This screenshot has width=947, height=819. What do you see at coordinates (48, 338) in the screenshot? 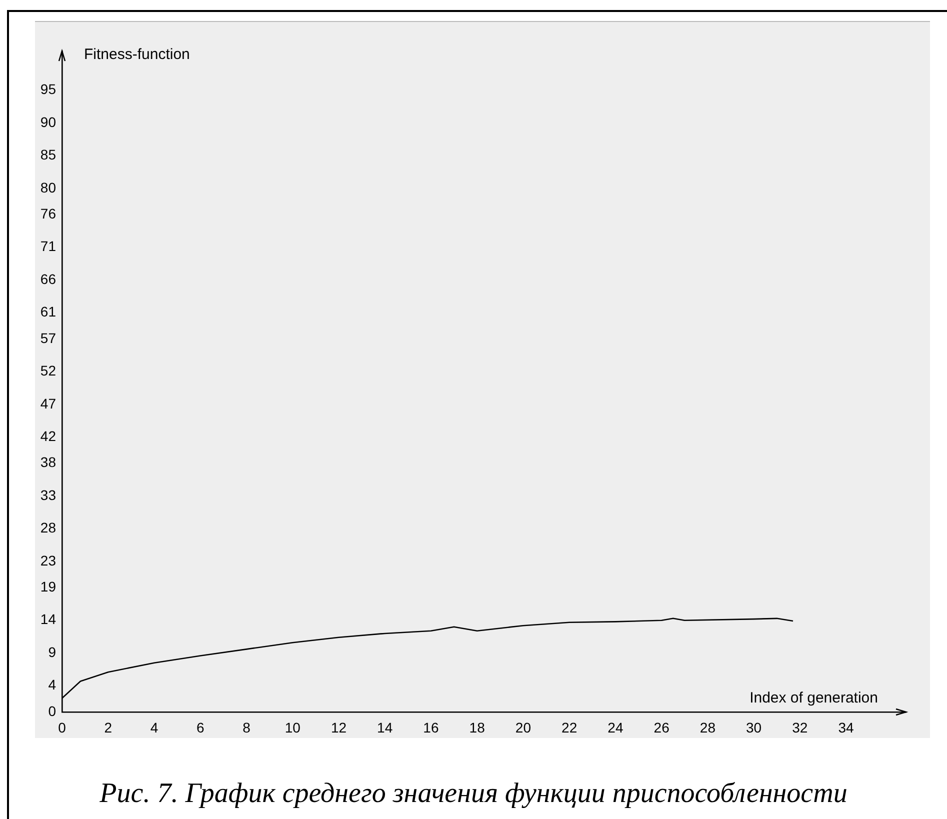
I see `y-tick-label: 57` at bounding box center [48, 338].